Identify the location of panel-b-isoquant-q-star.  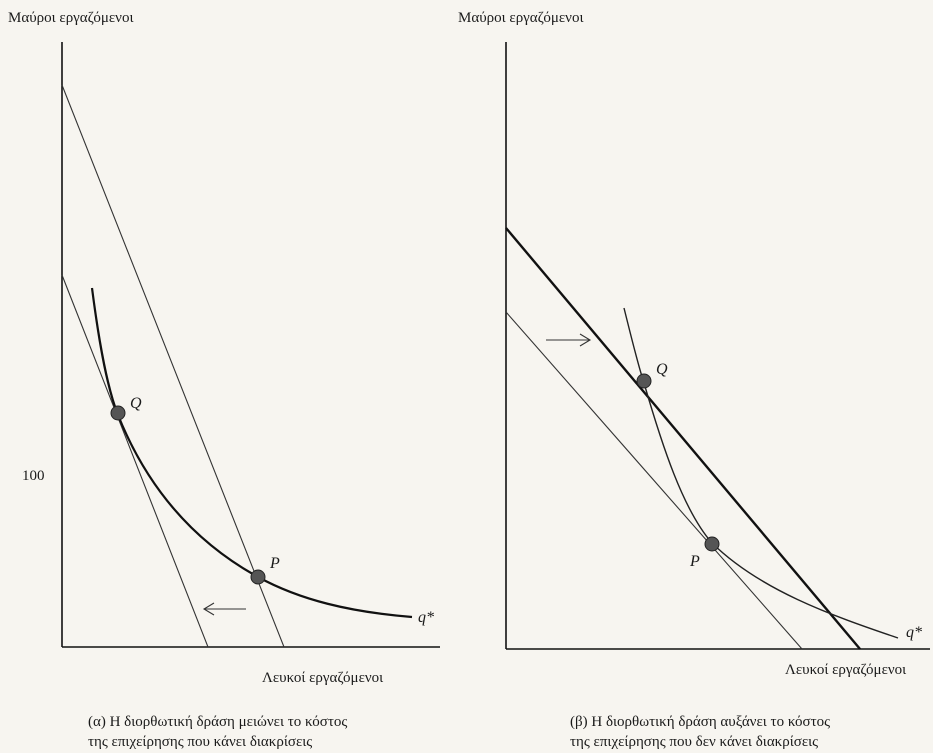
(761, 473).